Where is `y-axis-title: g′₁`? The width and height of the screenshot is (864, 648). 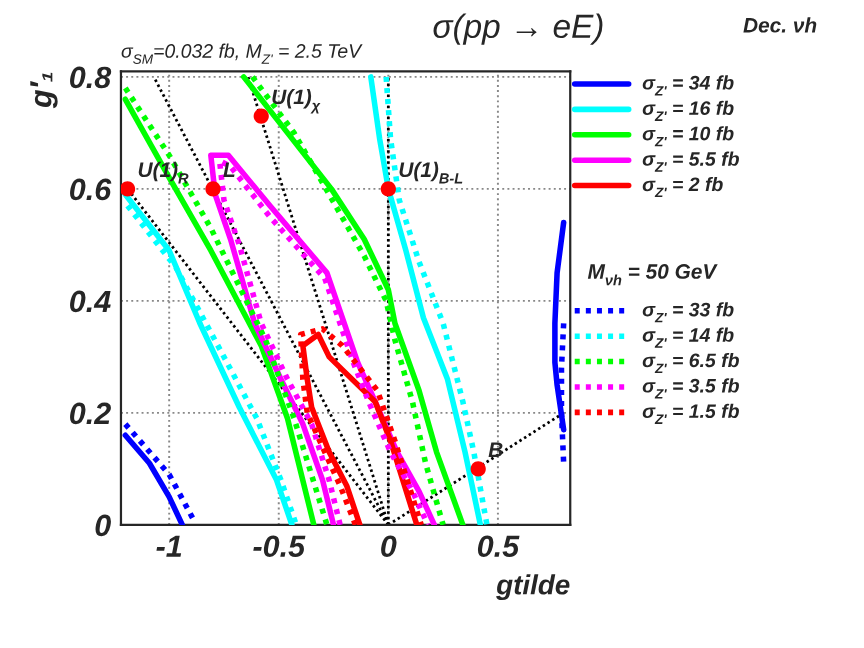 y-axis-title: g′₁ is located at coordinates (44, 90).